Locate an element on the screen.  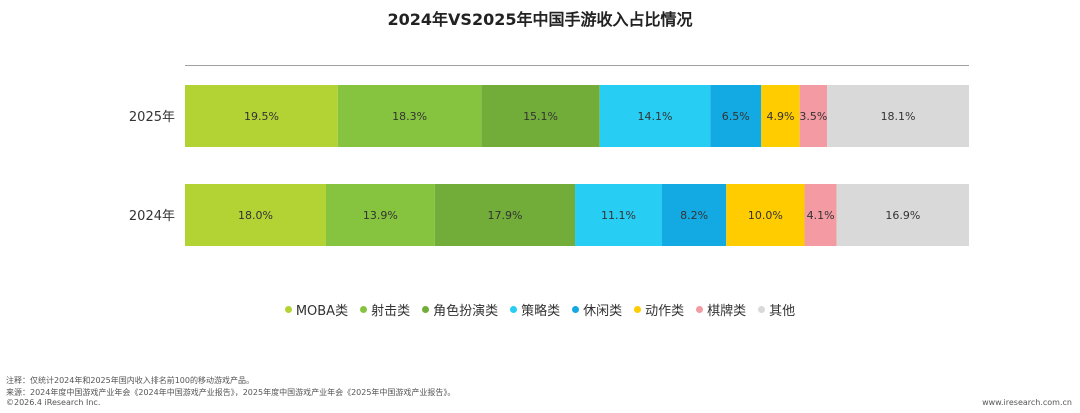
legend-label: 其他 is located at coordinates (782, 311).